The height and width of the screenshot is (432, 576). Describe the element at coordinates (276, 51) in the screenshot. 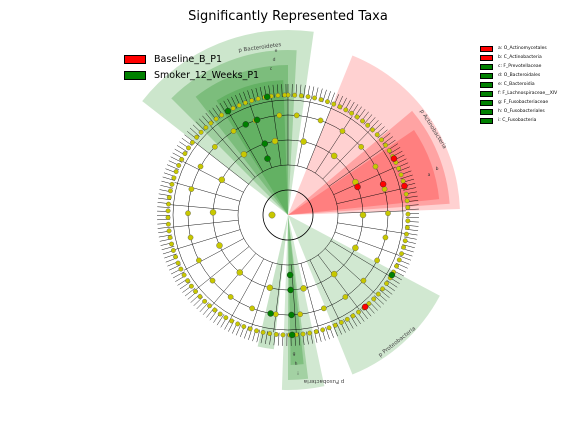

I see `clade-letter-e: e` at that location.